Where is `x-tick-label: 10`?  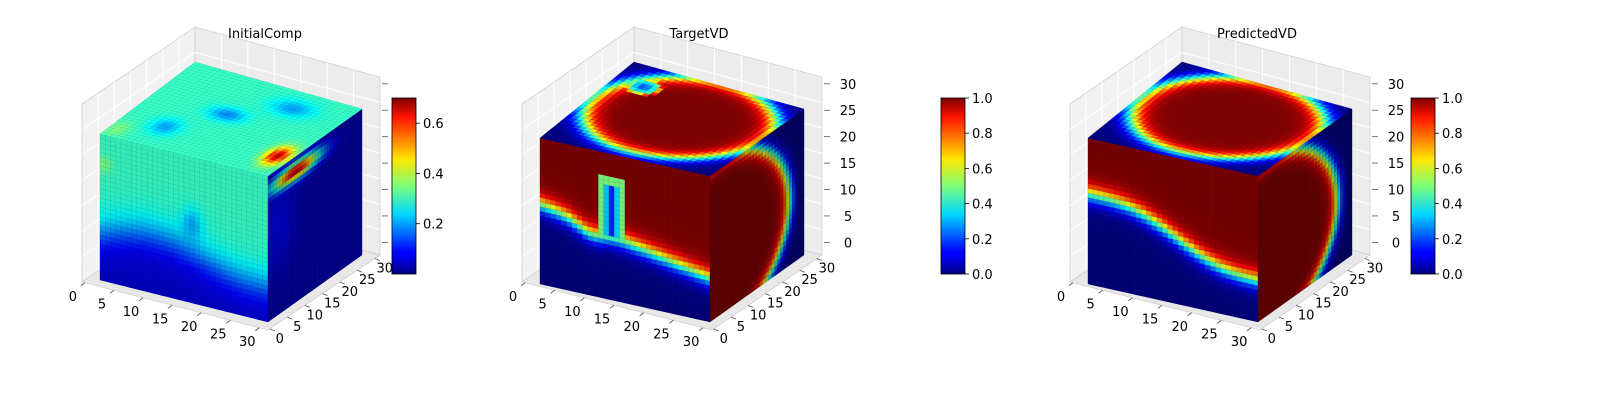
x-tick-label: 10 is located at coordinates (131, 312).